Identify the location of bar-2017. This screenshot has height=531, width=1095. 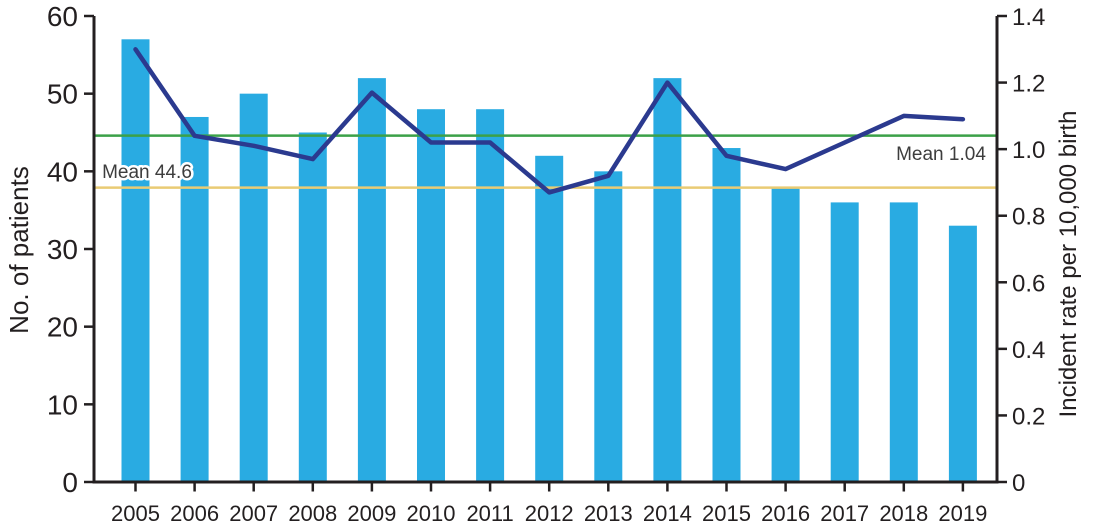
(844, 342).